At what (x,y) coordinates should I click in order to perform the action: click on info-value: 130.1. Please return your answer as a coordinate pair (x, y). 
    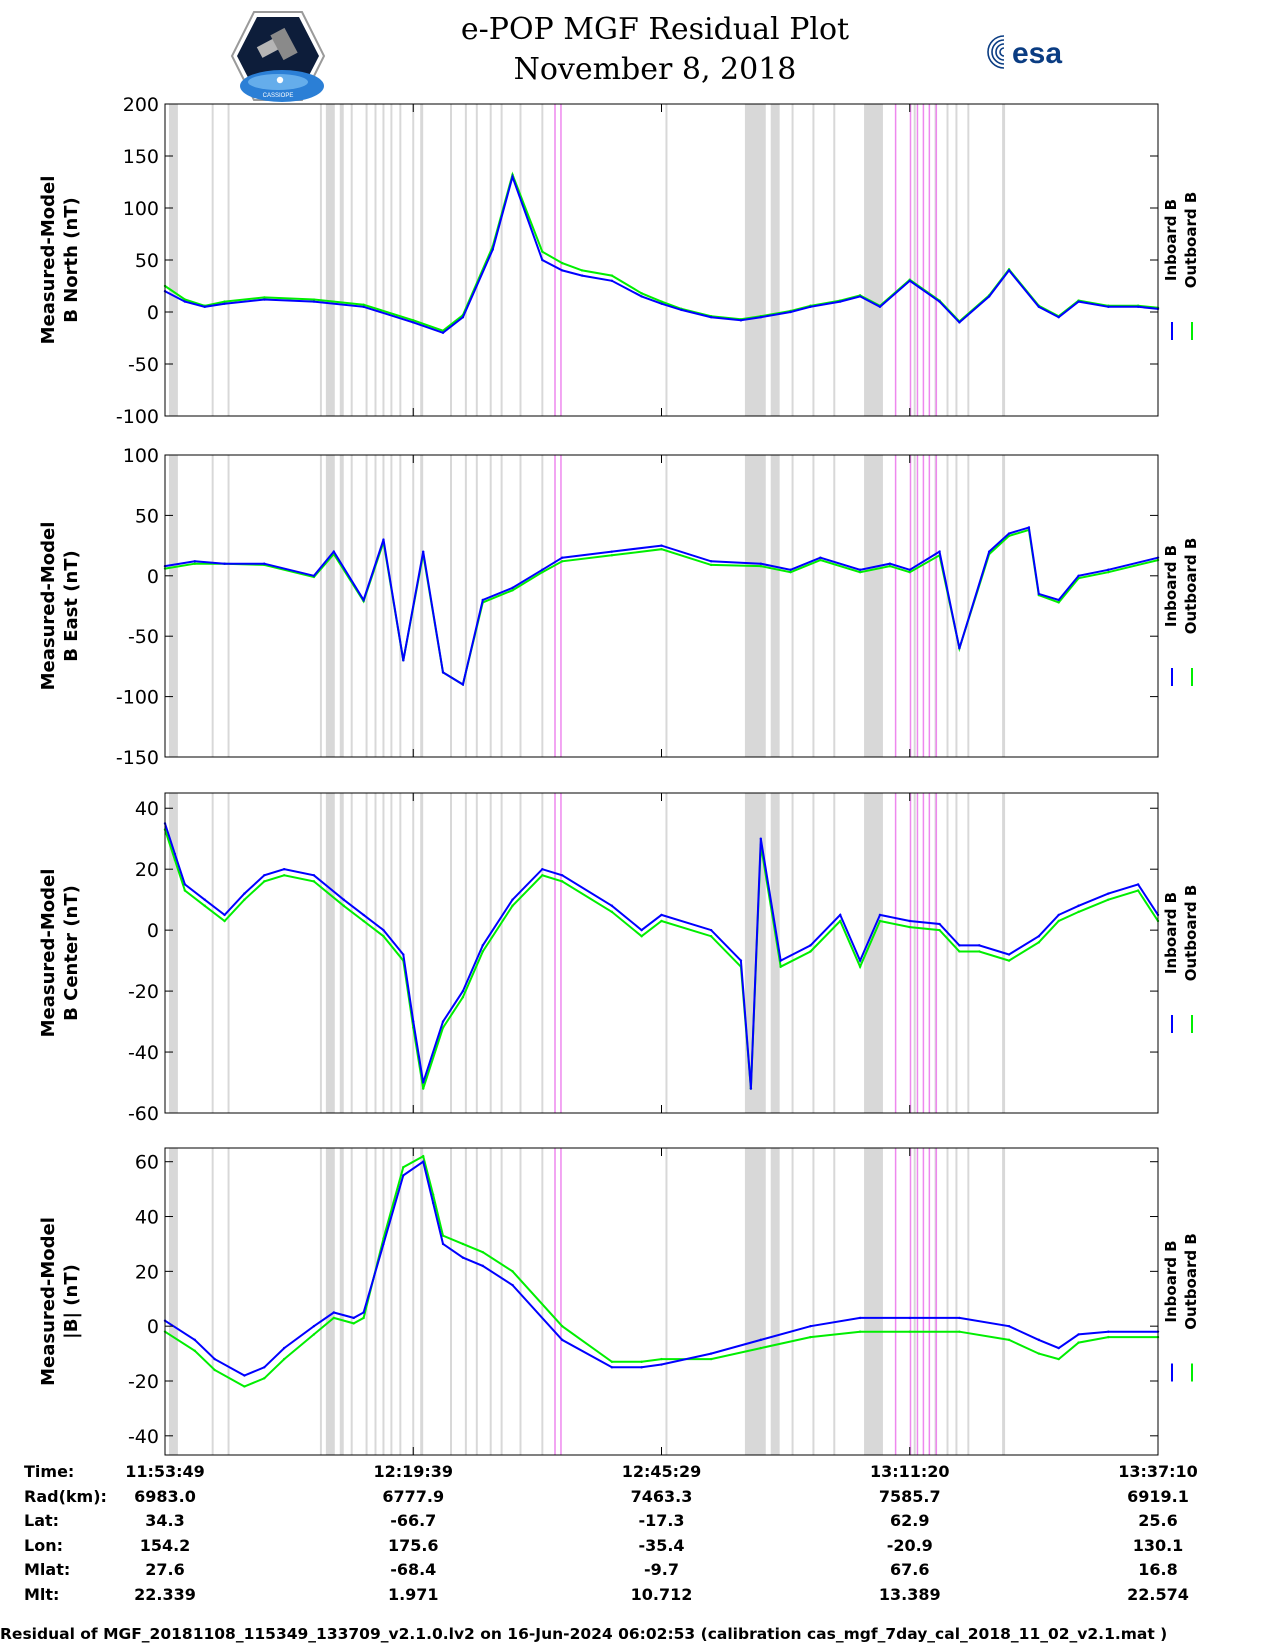
    Looking at the image, I should click on (1158, 1545).